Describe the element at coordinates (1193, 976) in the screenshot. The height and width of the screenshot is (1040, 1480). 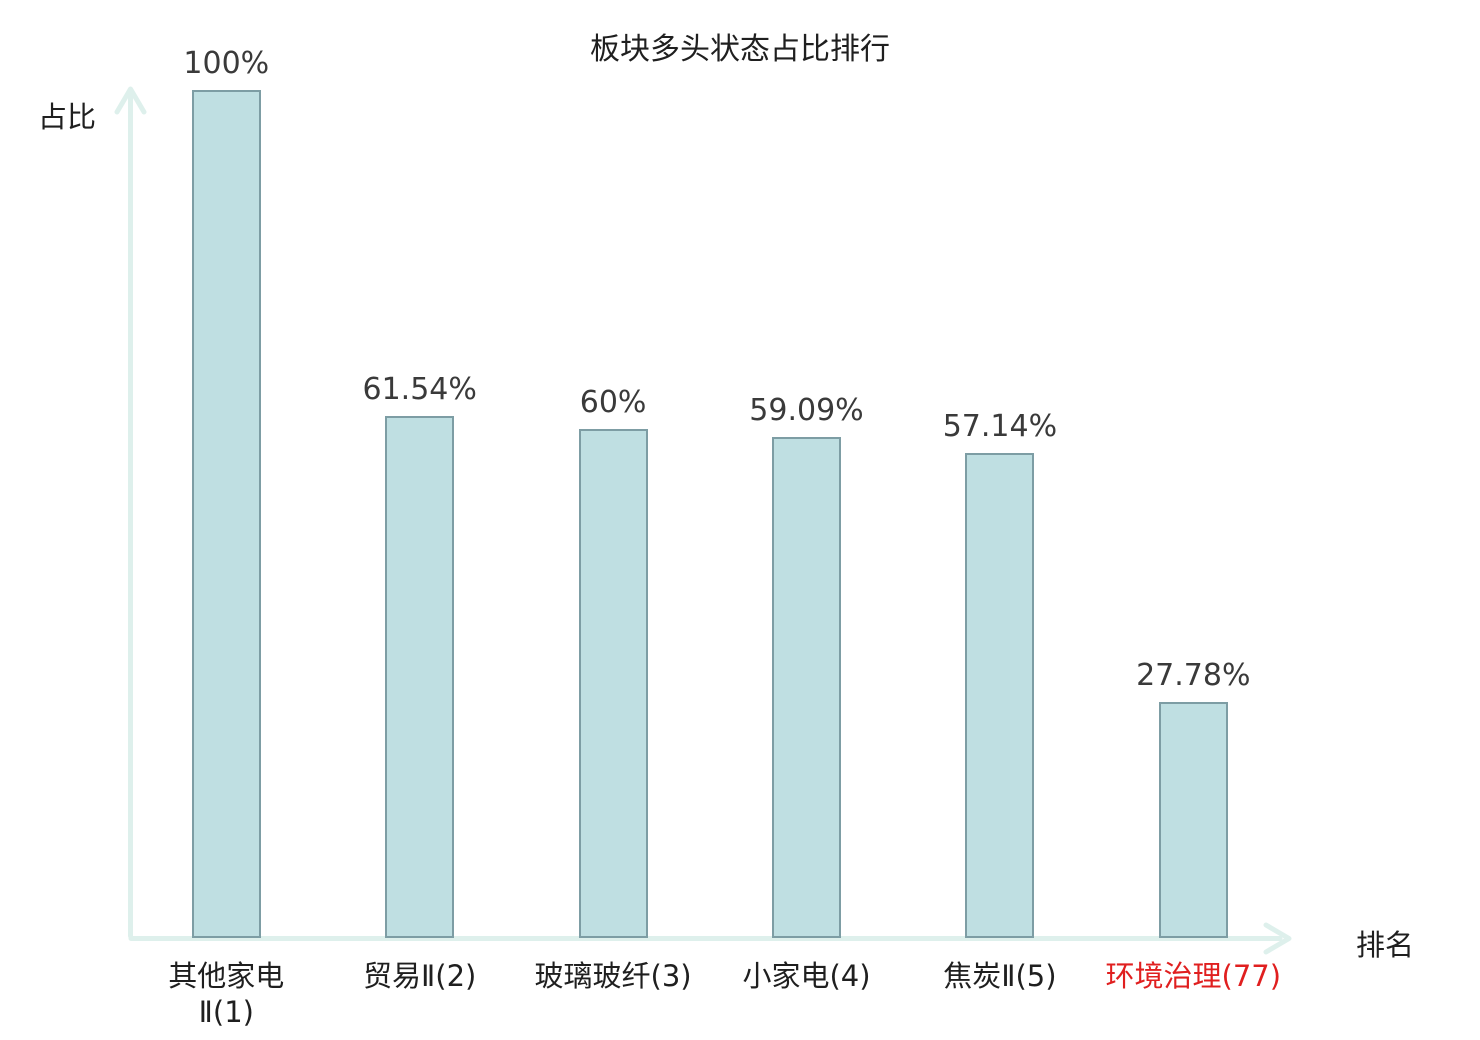
I see `x-tick-label: 环境治理(77)` at that location.